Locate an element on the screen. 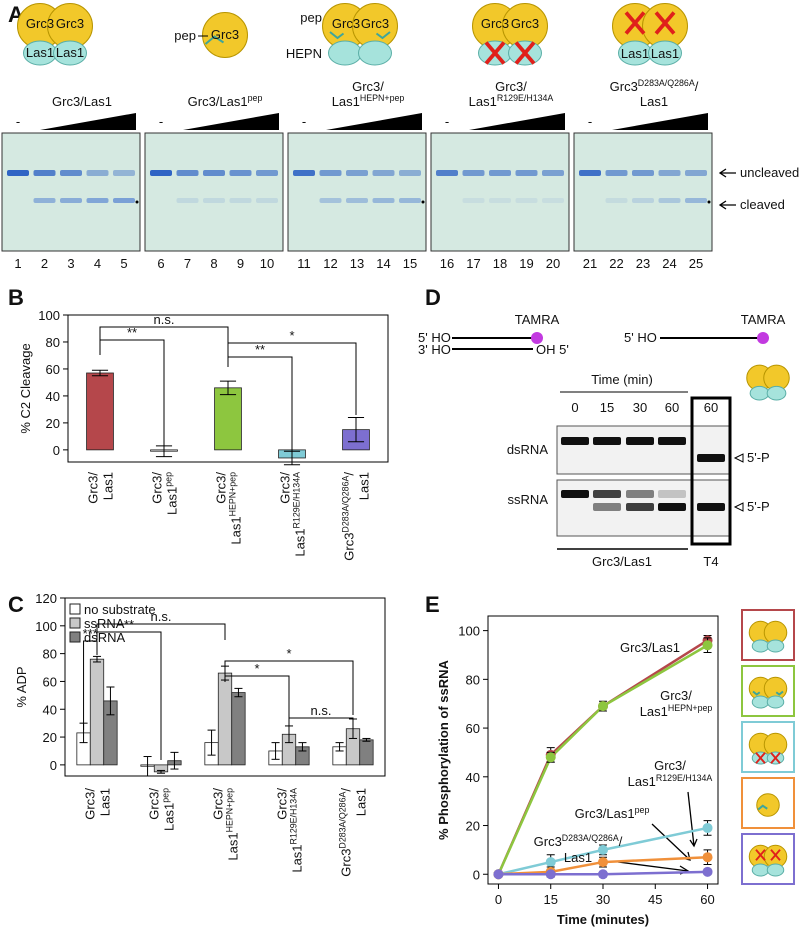  no-protein-label: - is located at coordinates (447, 121).